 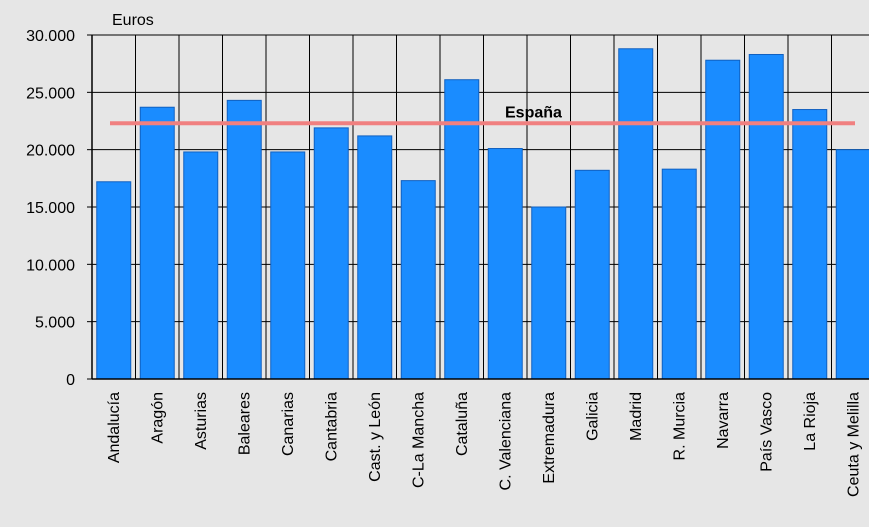 What do you see at coordinates (462, 424) in the screenshot?
I see `x-tick-label: Cataluña` at bounding box center [462, 424].